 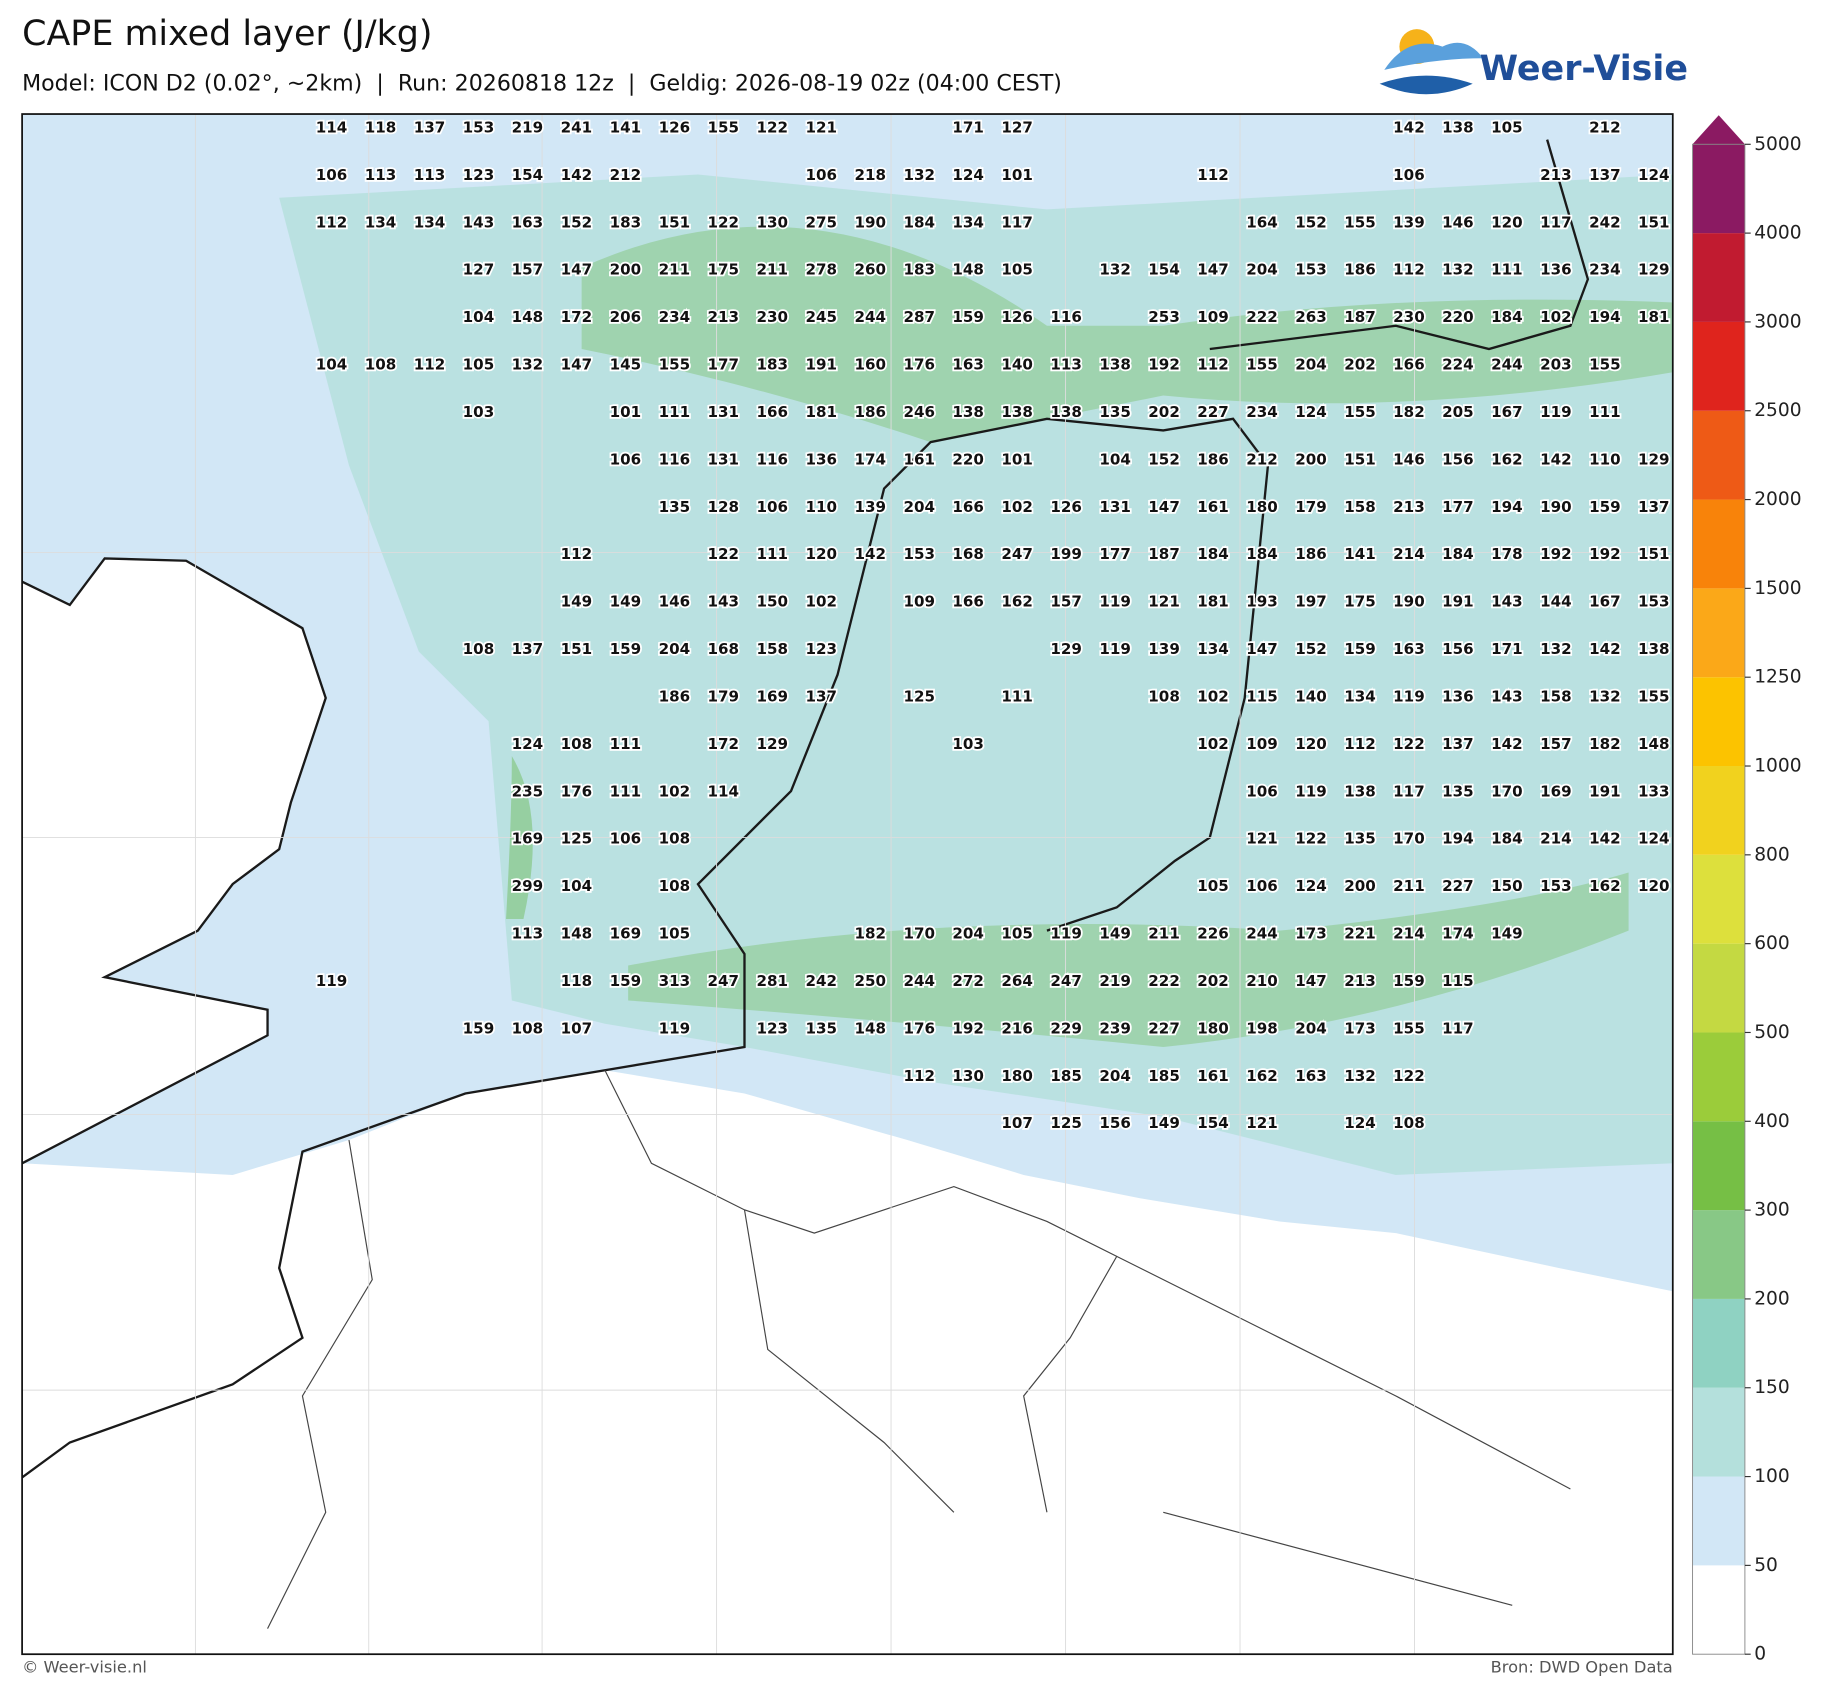 I want to click on cape-value: 114, so click(x=724, y=791).